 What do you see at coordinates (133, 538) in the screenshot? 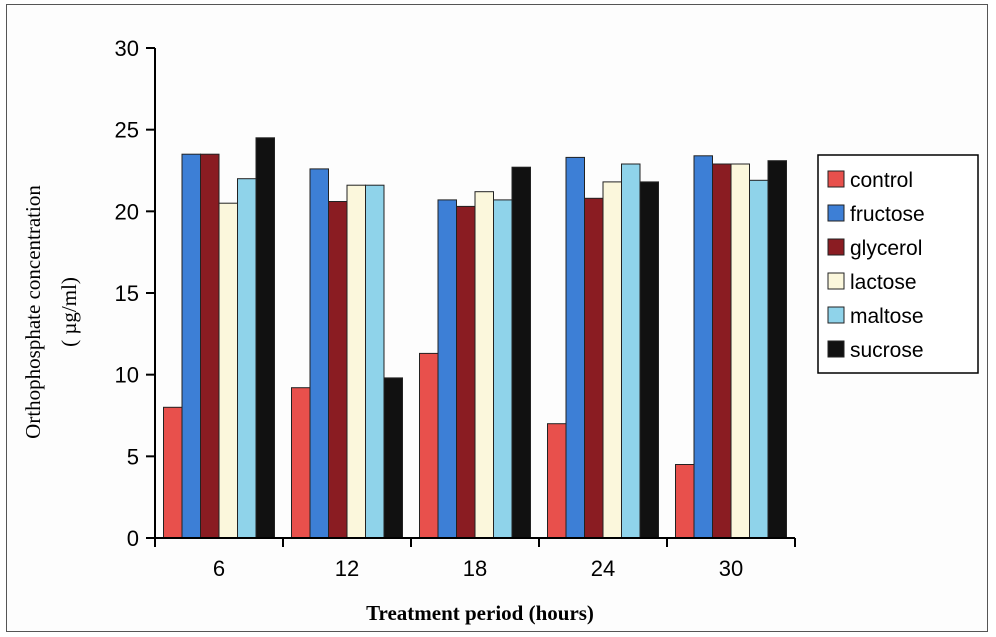
I see `y-tick-label: 0` at bounding box center [133, 538].